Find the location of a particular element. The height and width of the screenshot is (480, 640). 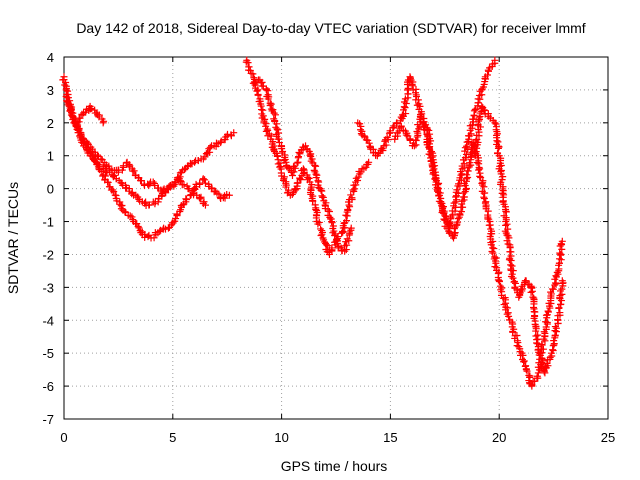

y-tick-label: -4 is located at coordinates (48, 320).